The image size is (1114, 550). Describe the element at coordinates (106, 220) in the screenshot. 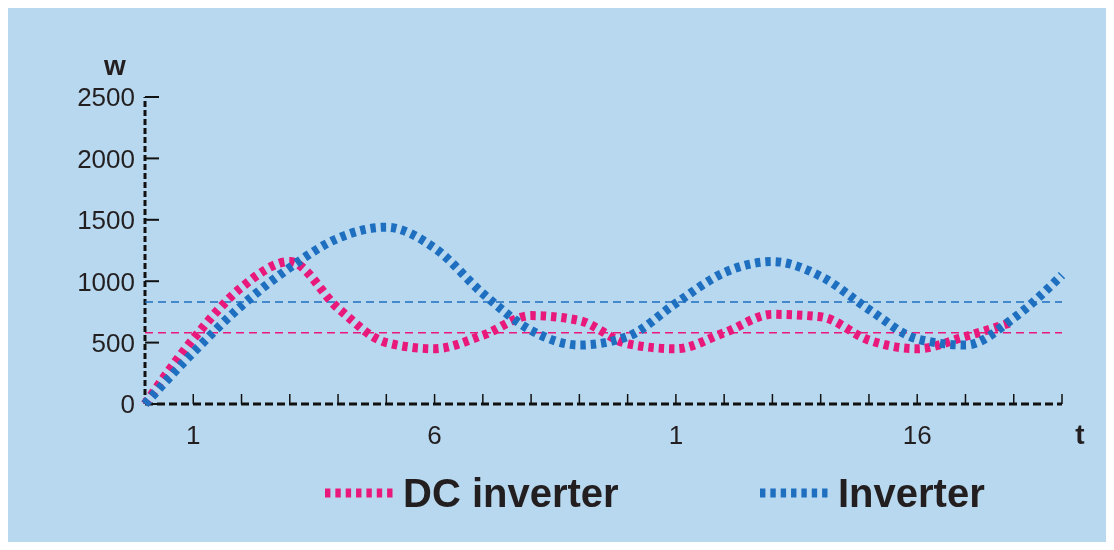

I see `y-tick-label: 1500` at that location.